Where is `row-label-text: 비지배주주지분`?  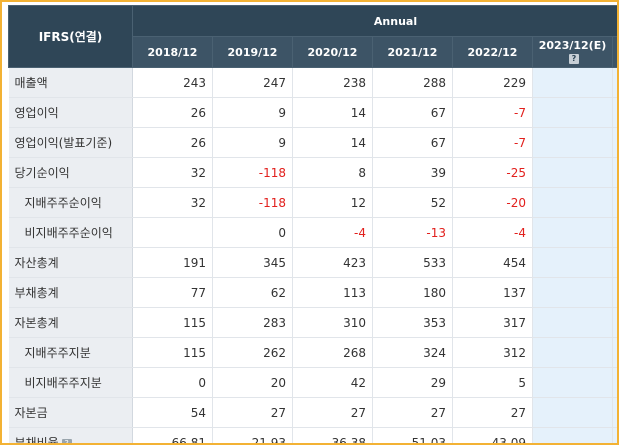 row-label-text: 비지배주주지분 is located at coordinates (63, 383).